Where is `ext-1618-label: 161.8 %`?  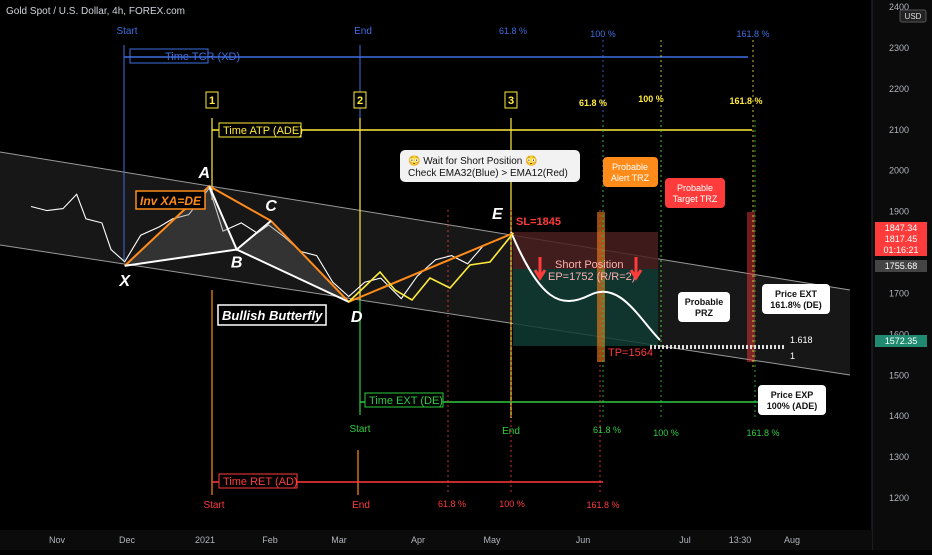 ext-1618-label: 161.8 % is located at coordinates (762, 433).